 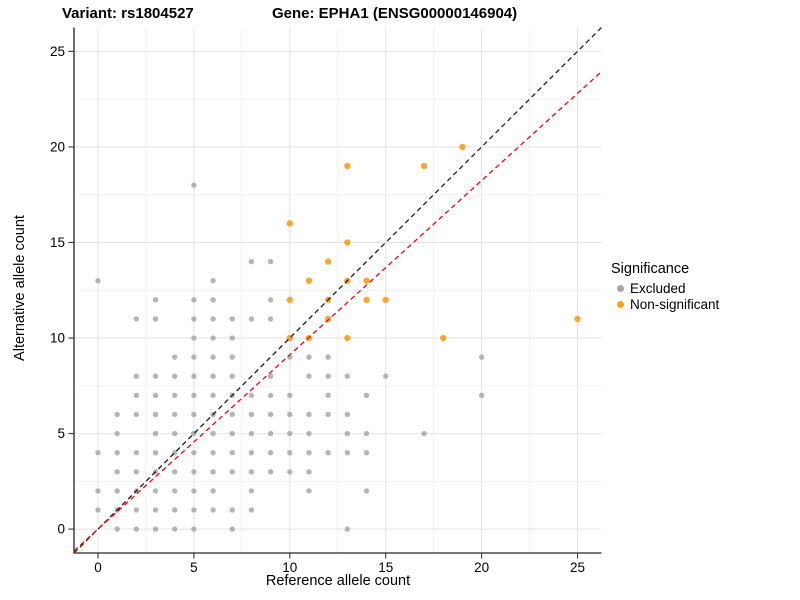 I want to click on legend-title: Significance, so click(x=650, y=269).